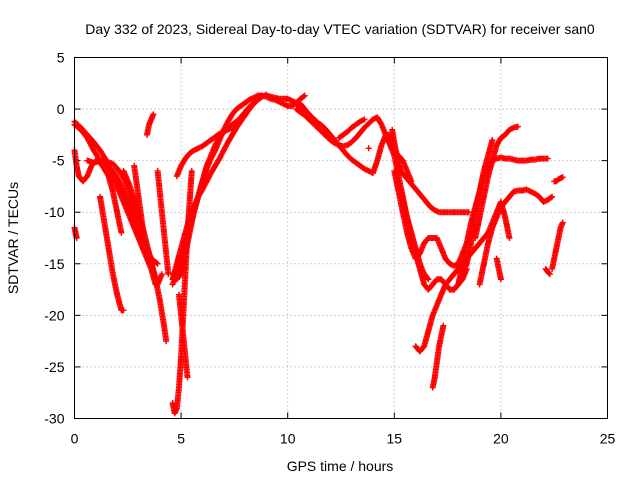  Describe the element at coordinates (13, 238) in the screenshot. I see `y-axis-label: SDTVAR / TECUs` at that location.